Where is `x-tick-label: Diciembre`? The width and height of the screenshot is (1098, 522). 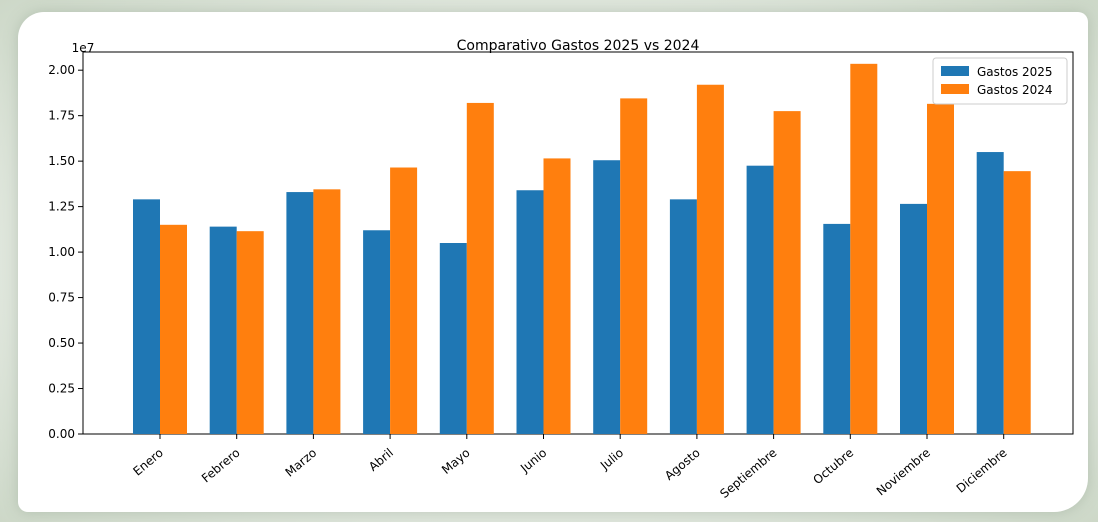 x-tick-label: Diciembre is located at coordinates (982, 471).